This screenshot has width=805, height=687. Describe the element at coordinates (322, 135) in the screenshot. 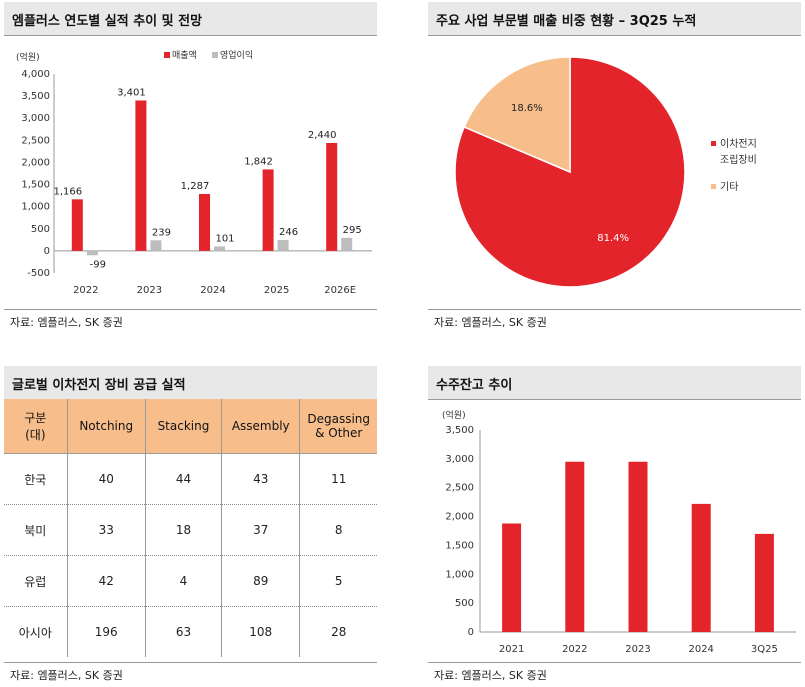

I see `revenue-data-label: 2,440` at that location.